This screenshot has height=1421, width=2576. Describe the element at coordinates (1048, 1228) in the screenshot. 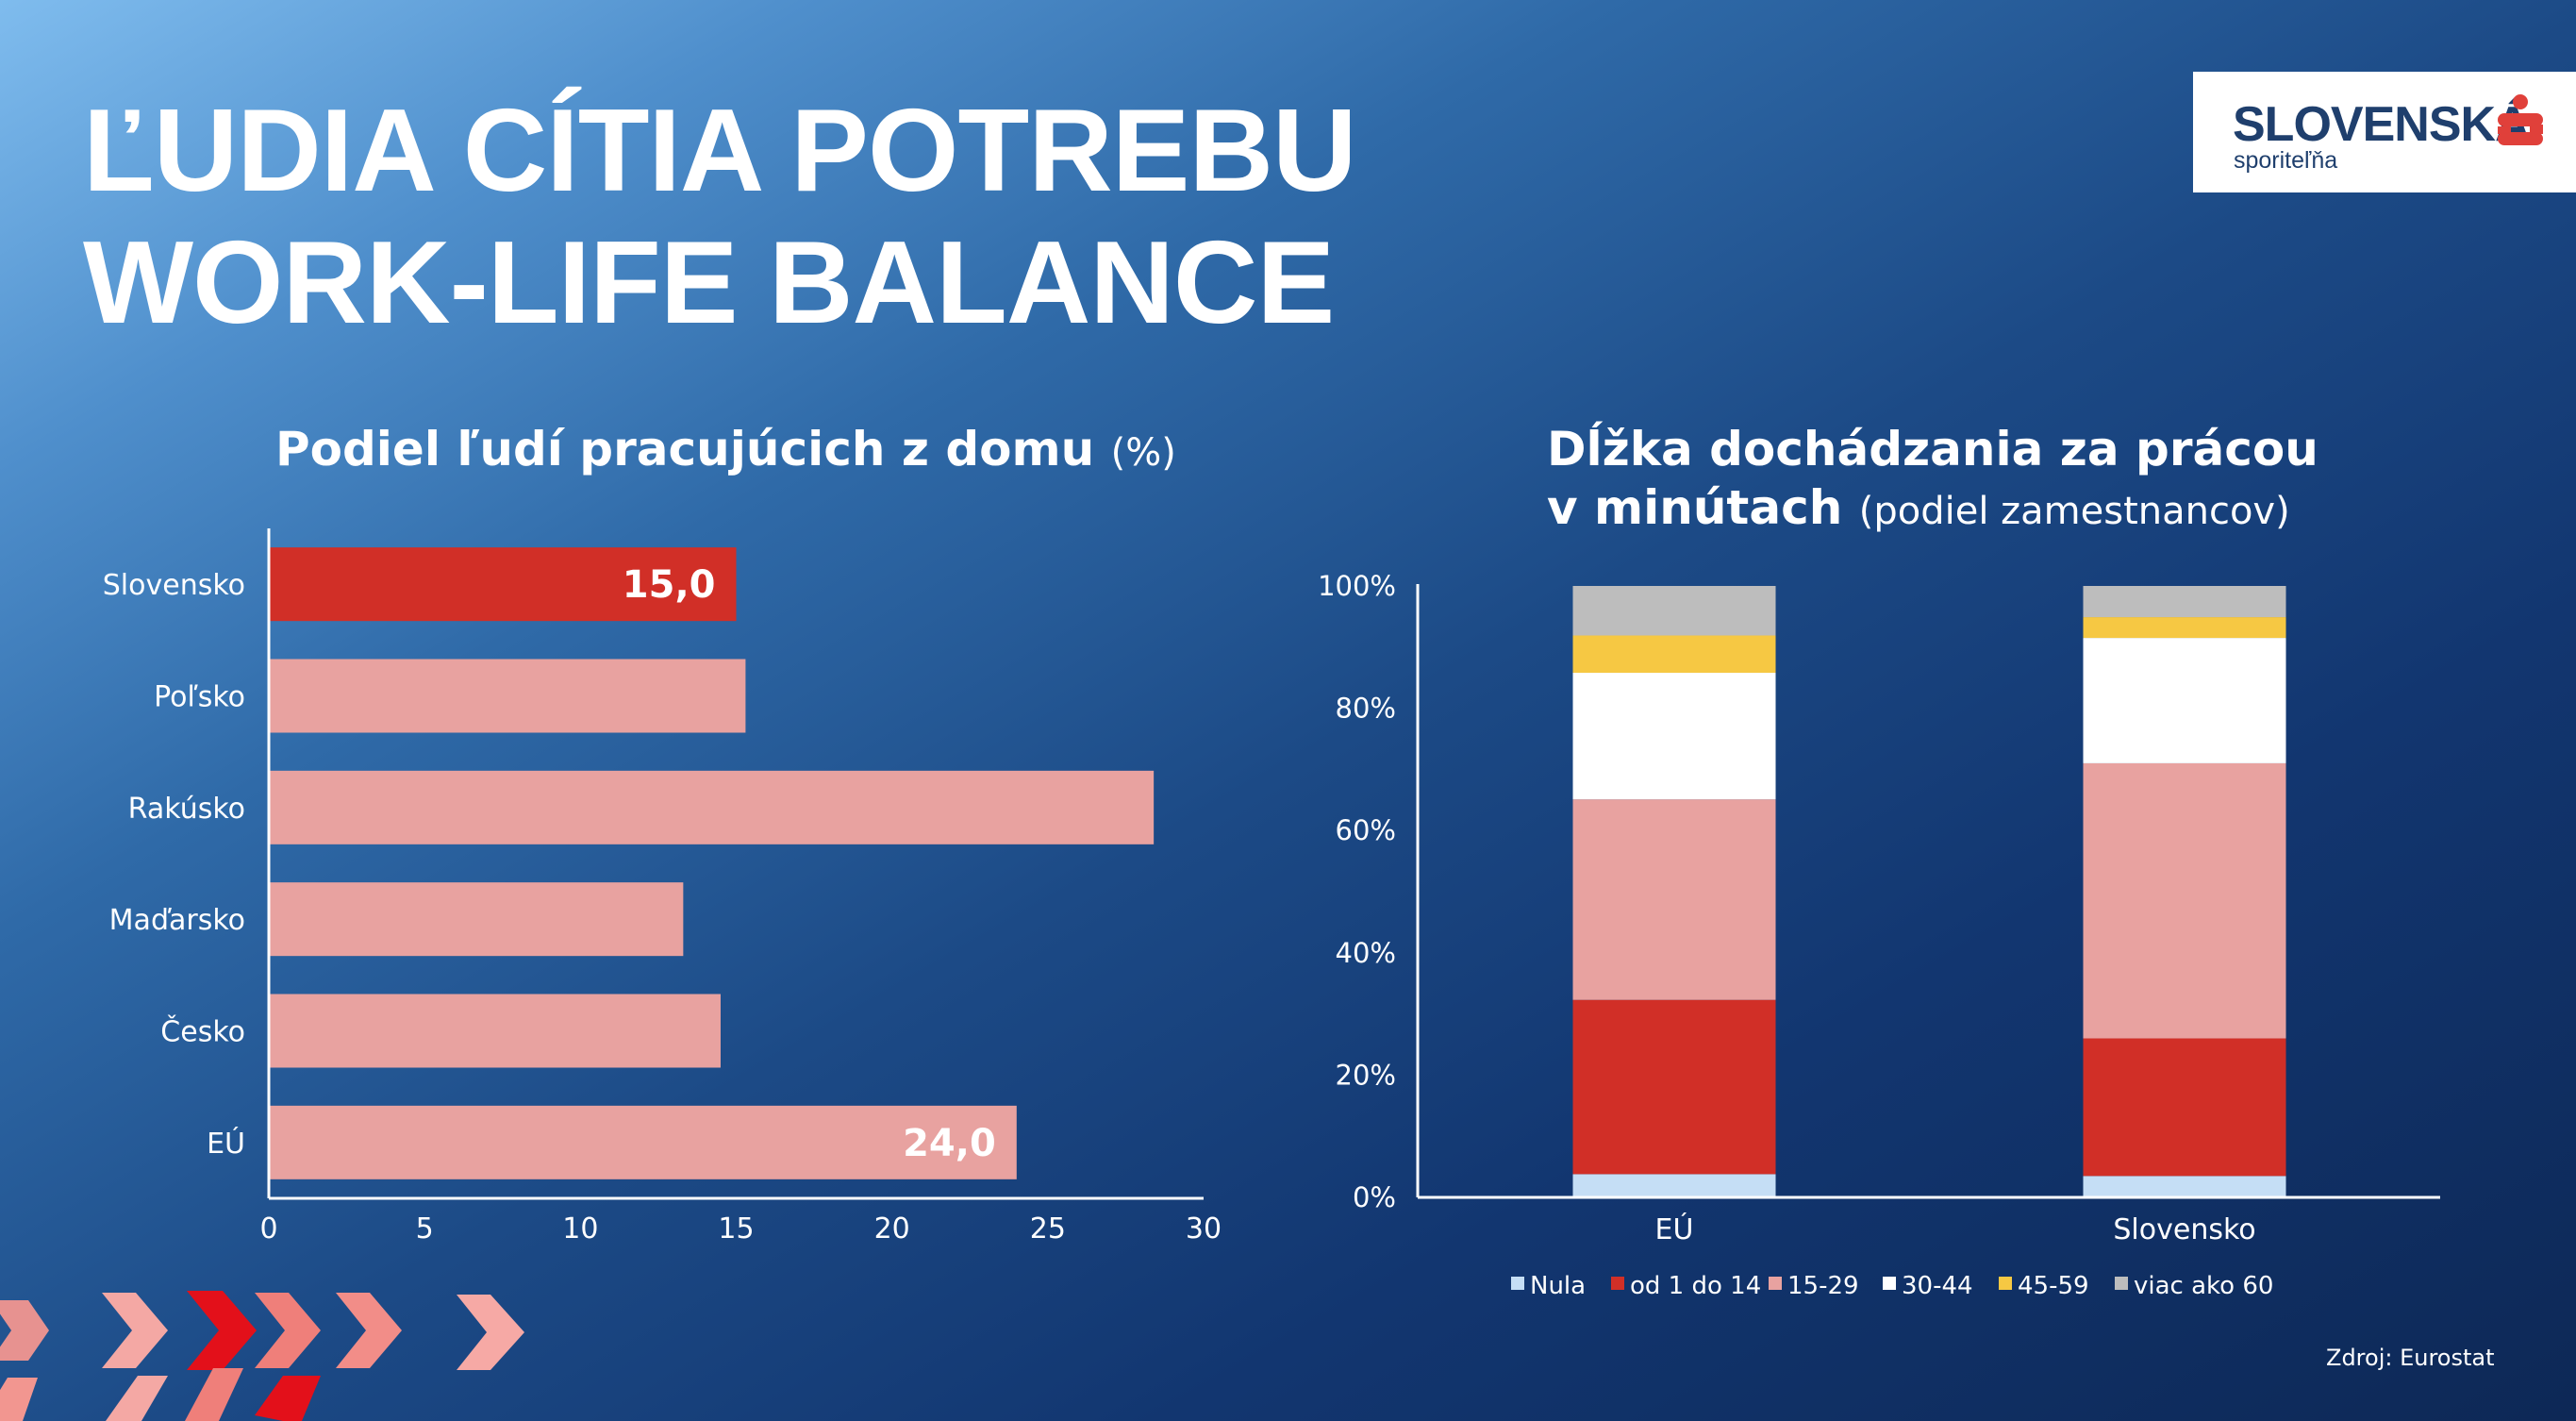

I see `x-tick-label: 25` at that location.